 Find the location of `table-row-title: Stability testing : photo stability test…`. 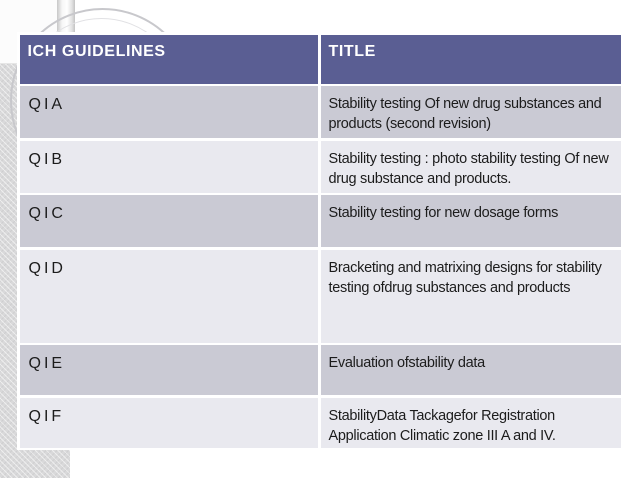

table-row-title: Stability testing : photo stability test… is located at coordinates (470, 166).